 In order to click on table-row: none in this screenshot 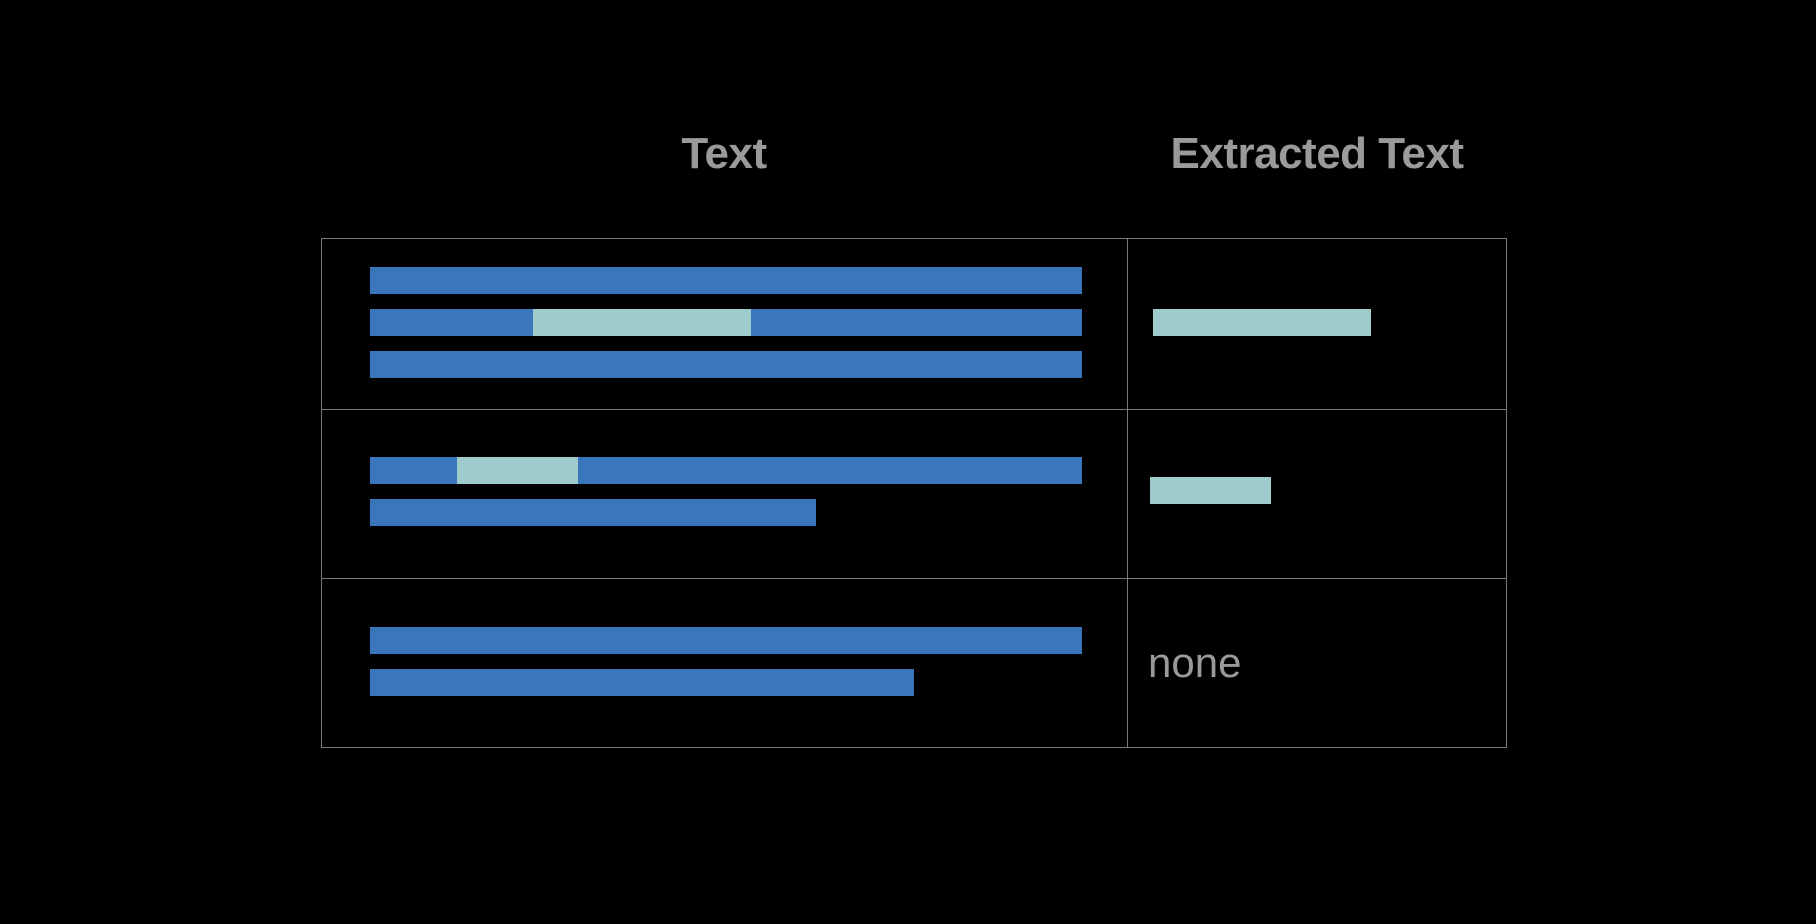, I will do `click(914, 663)`.